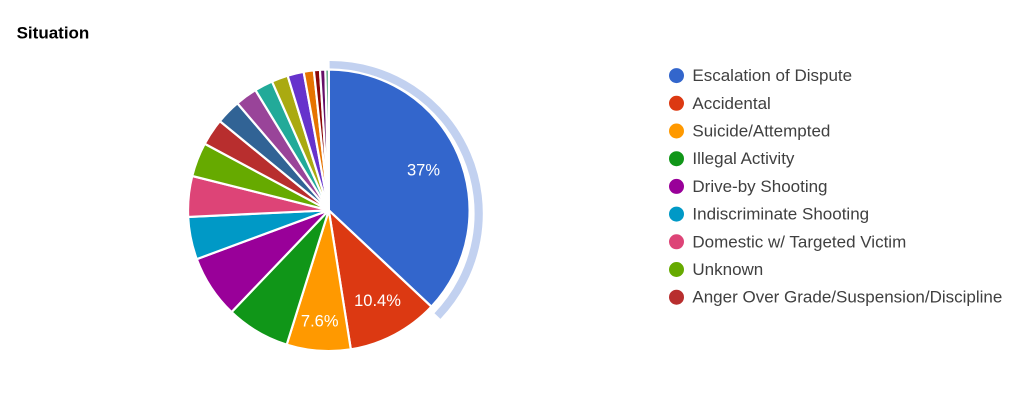 This screenshot has width=1024, height=402. Describe the element at coordinates (772, 75) in the screenshot. I see `svg-text: Escalation of Dispute` at that location.